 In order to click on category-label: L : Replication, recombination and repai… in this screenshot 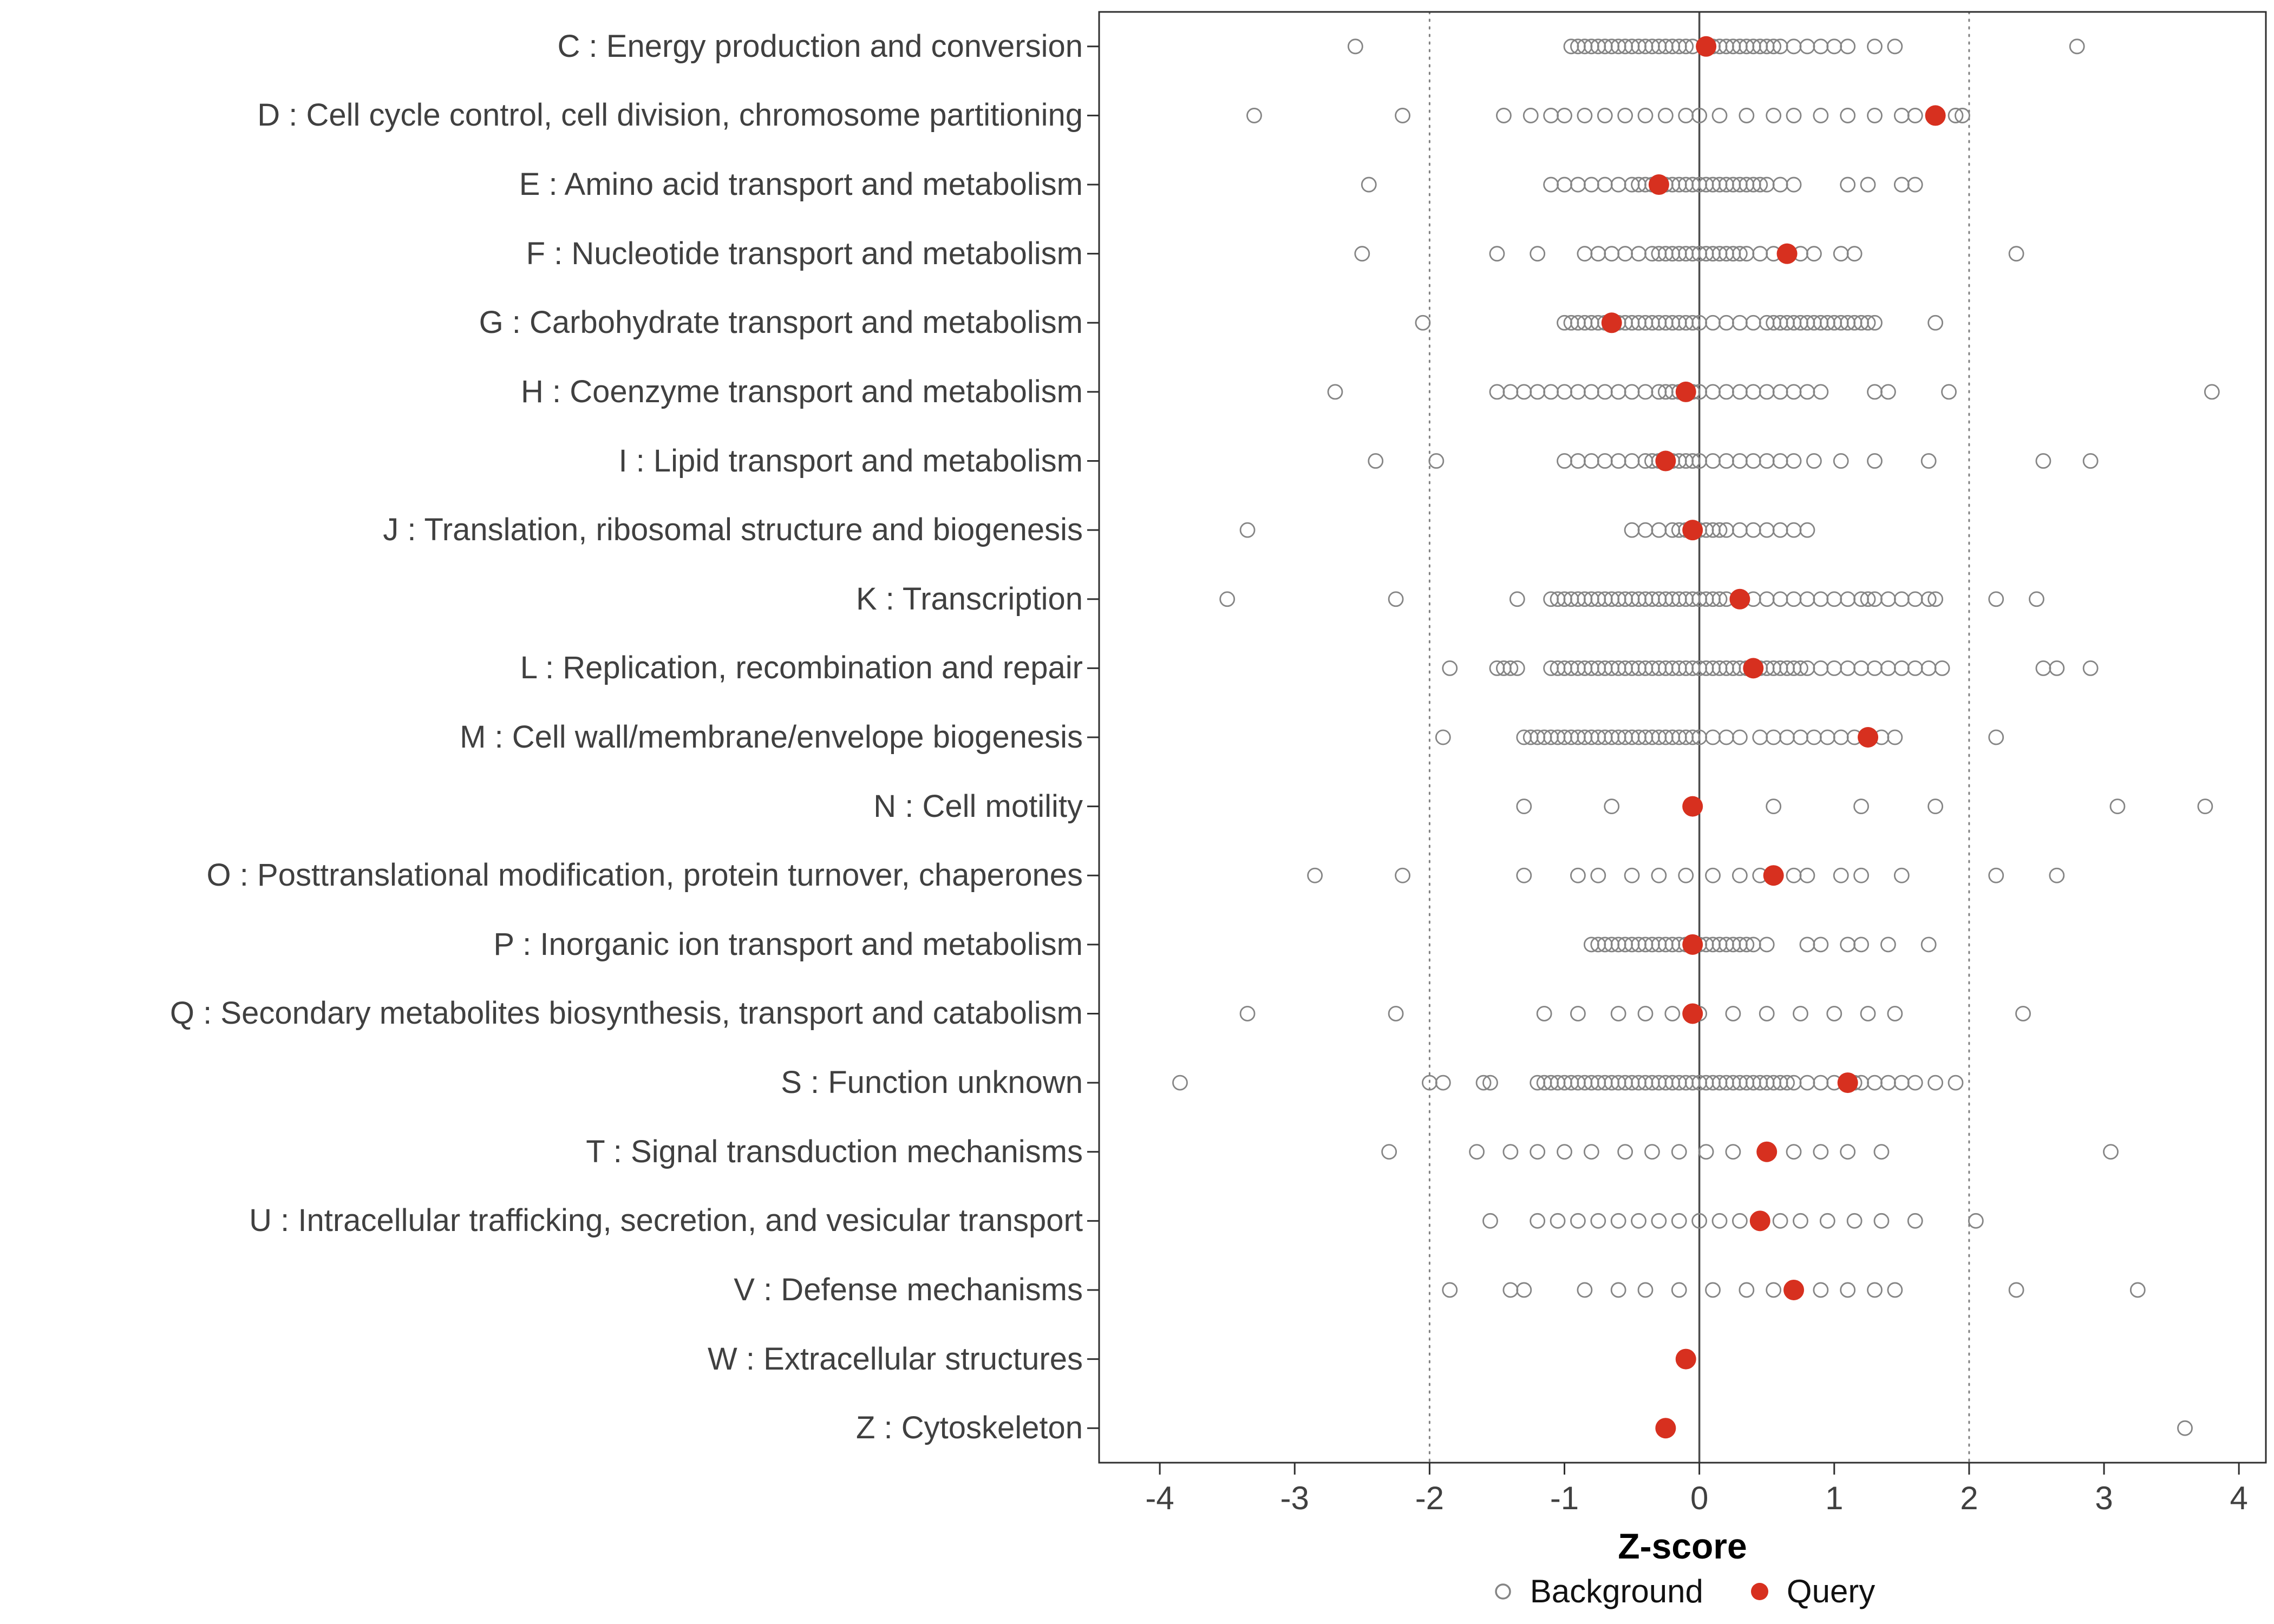, I will do `click(802, 668)`.